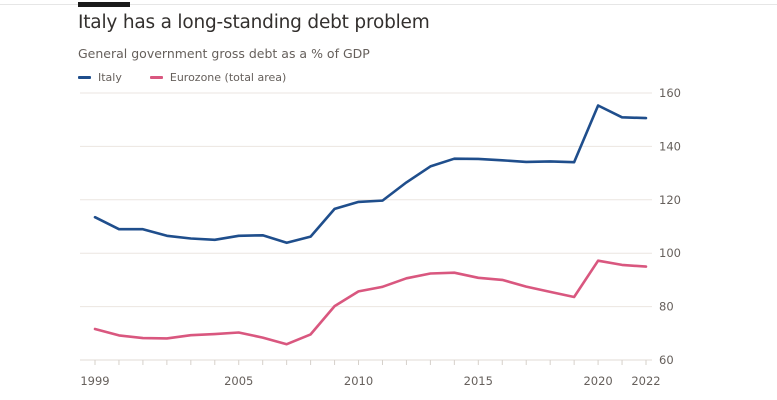  I want to click on legend-swatch-italy, so click(84, 77).